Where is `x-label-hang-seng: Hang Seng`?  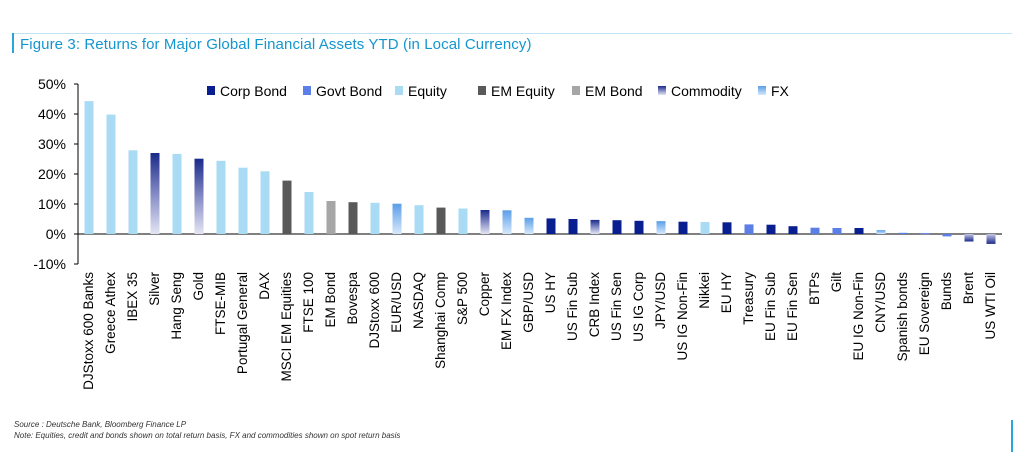
x-label-hang-seng: Hang Seng is located at coordinates (176, 306).